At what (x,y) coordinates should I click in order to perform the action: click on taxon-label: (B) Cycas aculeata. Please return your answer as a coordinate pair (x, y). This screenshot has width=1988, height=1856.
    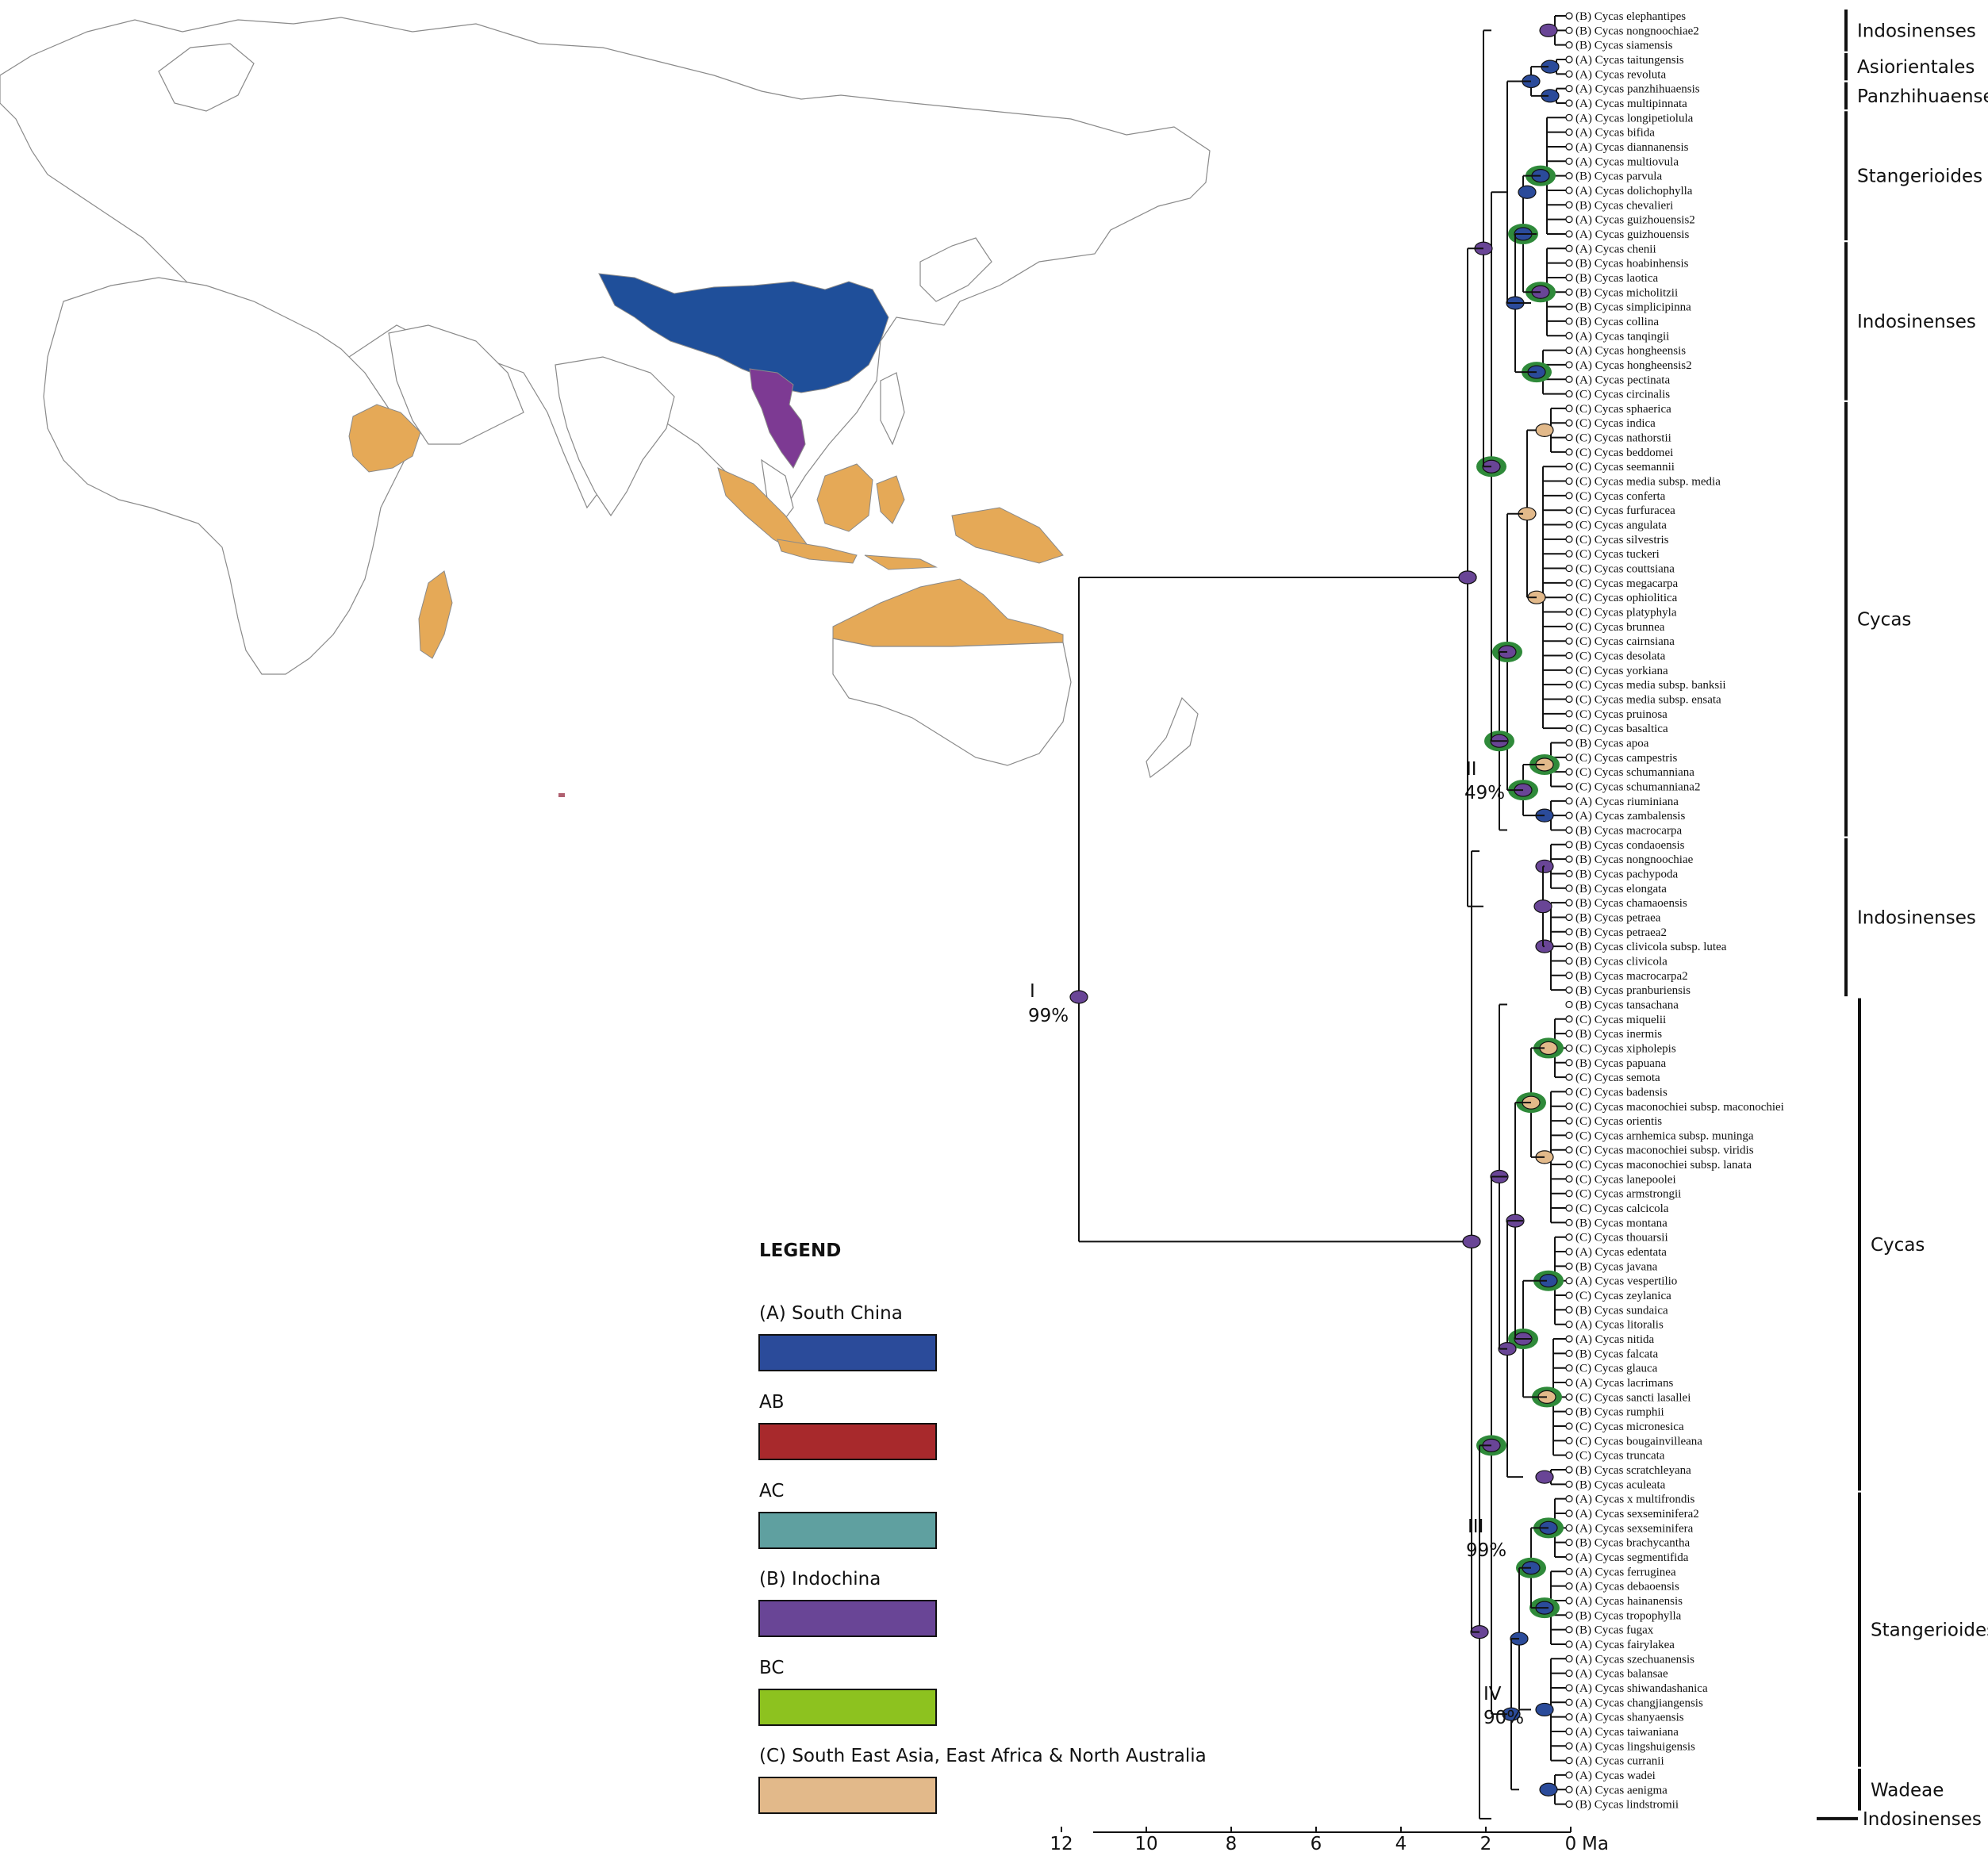
    Looking at the image, I should click on (1621, 1484).